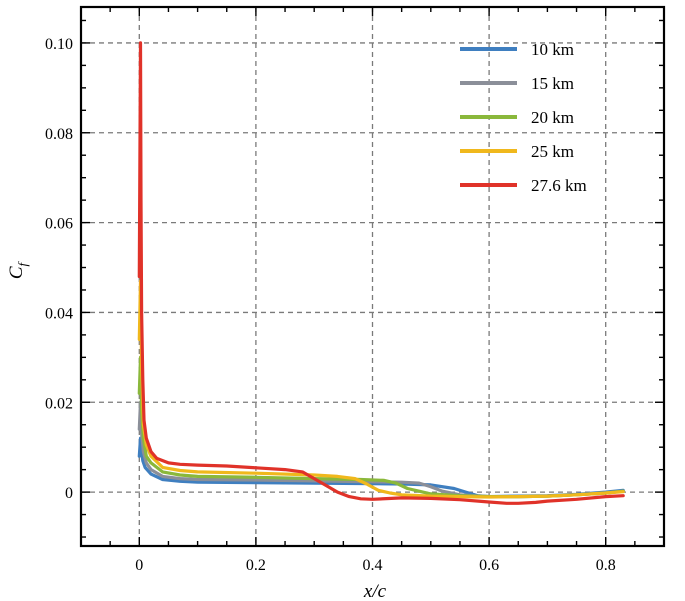 This screenshot has height=601, width=685. Describe the element at coordinates (606, 565) in the screenshot. I see `x-tick-label: 0.8` at that location.